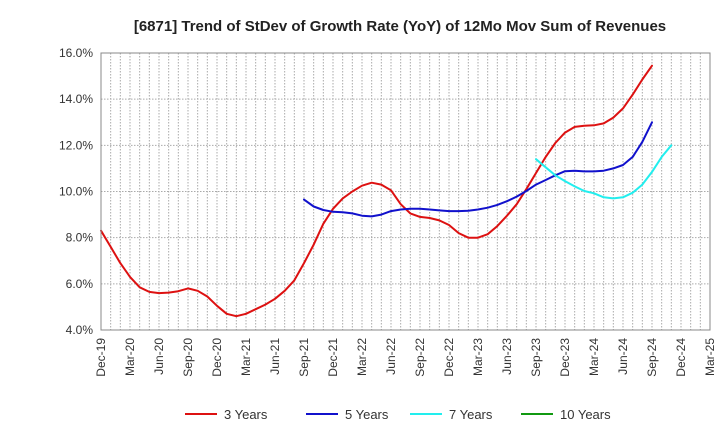  Describe the element at coordinates (594, 357) in the screenshot. I see `x-tick-label: Mar-24` at that location.